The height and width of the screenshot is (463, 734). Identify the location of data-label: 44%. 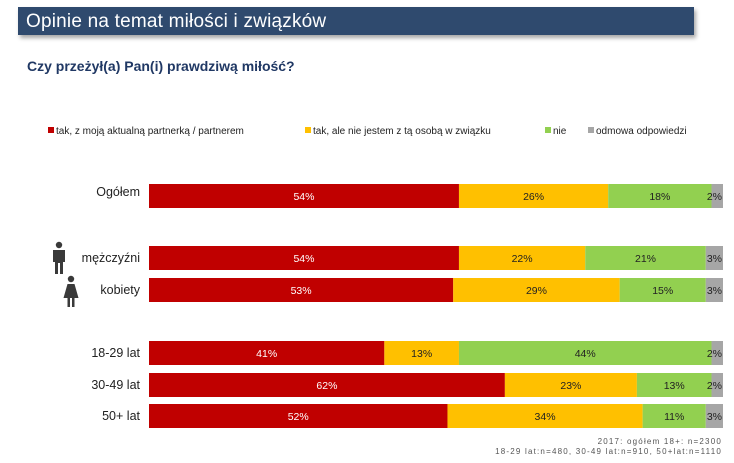
(585, 354).